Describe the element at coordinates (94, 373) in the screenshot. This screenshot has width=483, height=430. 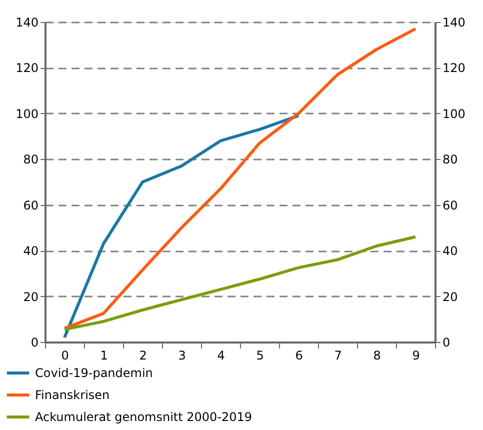
I see `legend-label: Covid-19-pandemin` at that location.